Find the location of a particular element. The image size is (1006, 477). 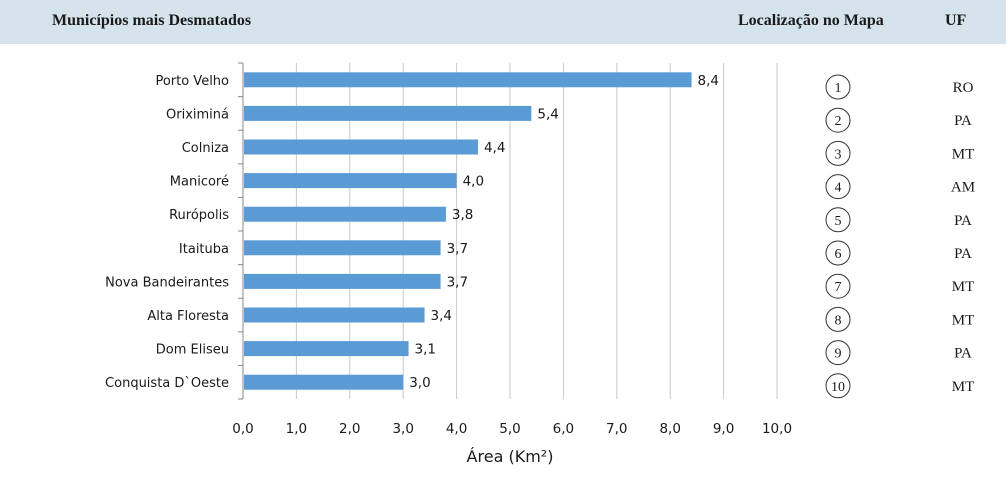

category-label: Manicoré is located at coordinates (199, 182).